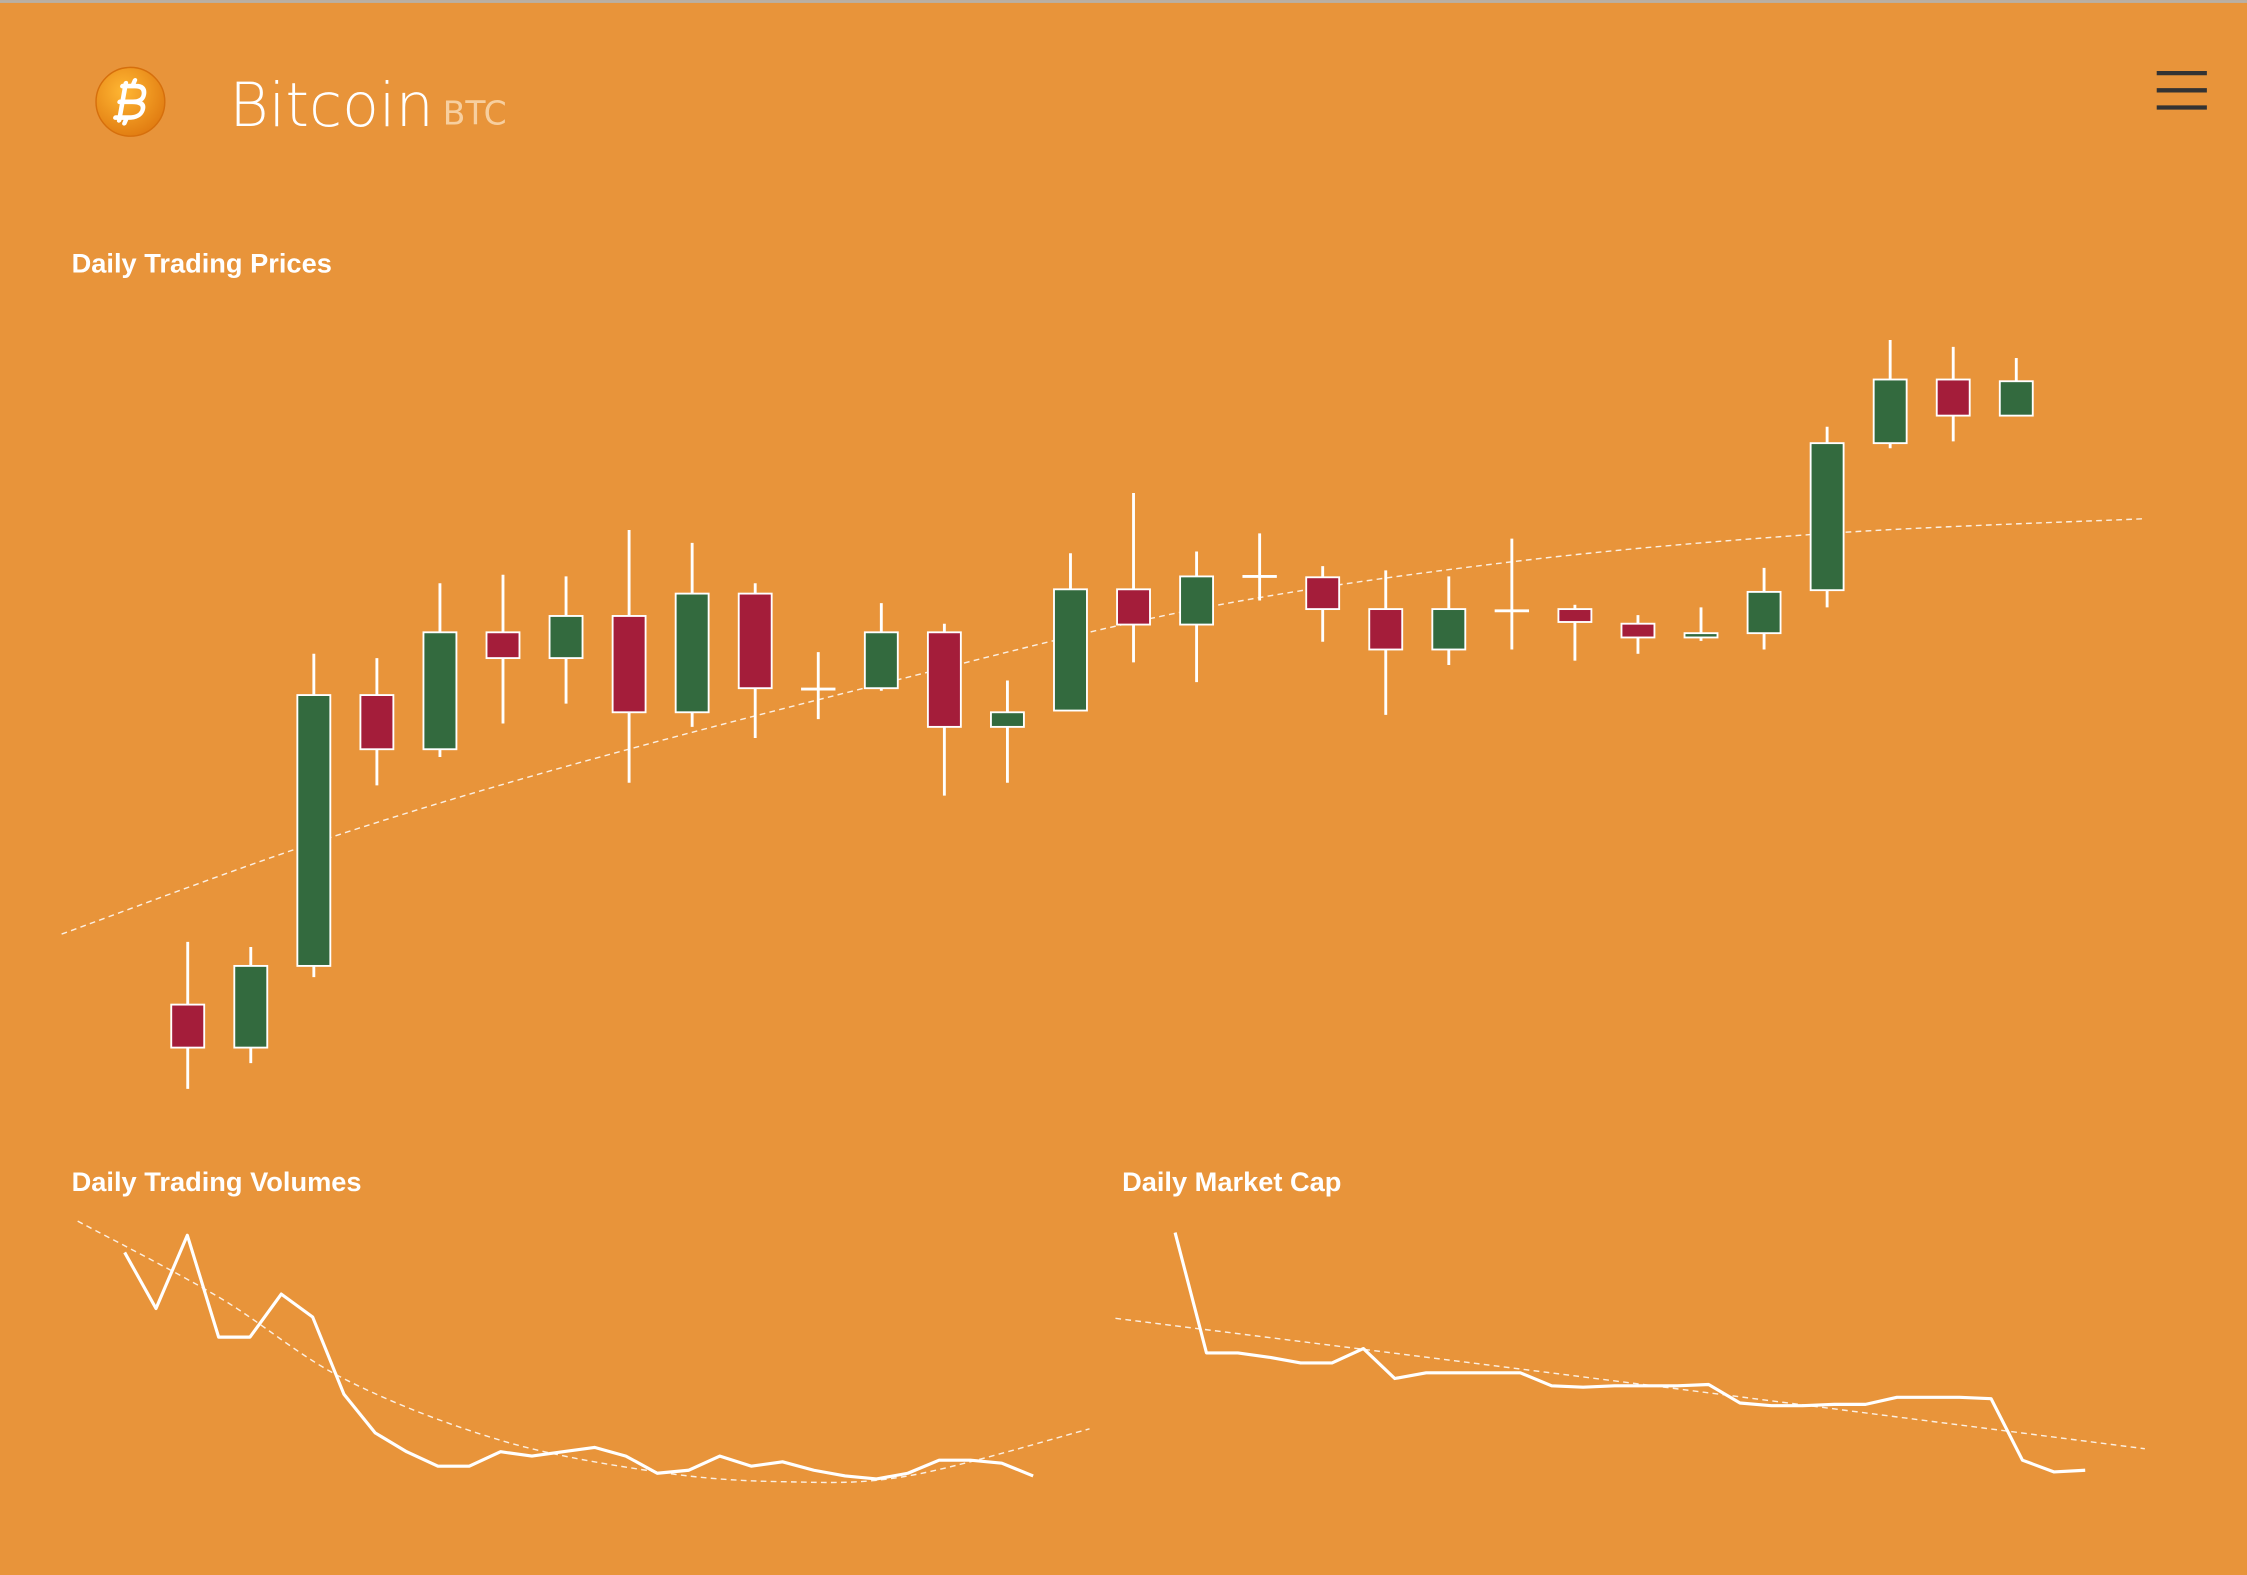 The image size is (2247, 1575). I want to click on chart-title: Daily Trading Volumes, so click(217, 1181).